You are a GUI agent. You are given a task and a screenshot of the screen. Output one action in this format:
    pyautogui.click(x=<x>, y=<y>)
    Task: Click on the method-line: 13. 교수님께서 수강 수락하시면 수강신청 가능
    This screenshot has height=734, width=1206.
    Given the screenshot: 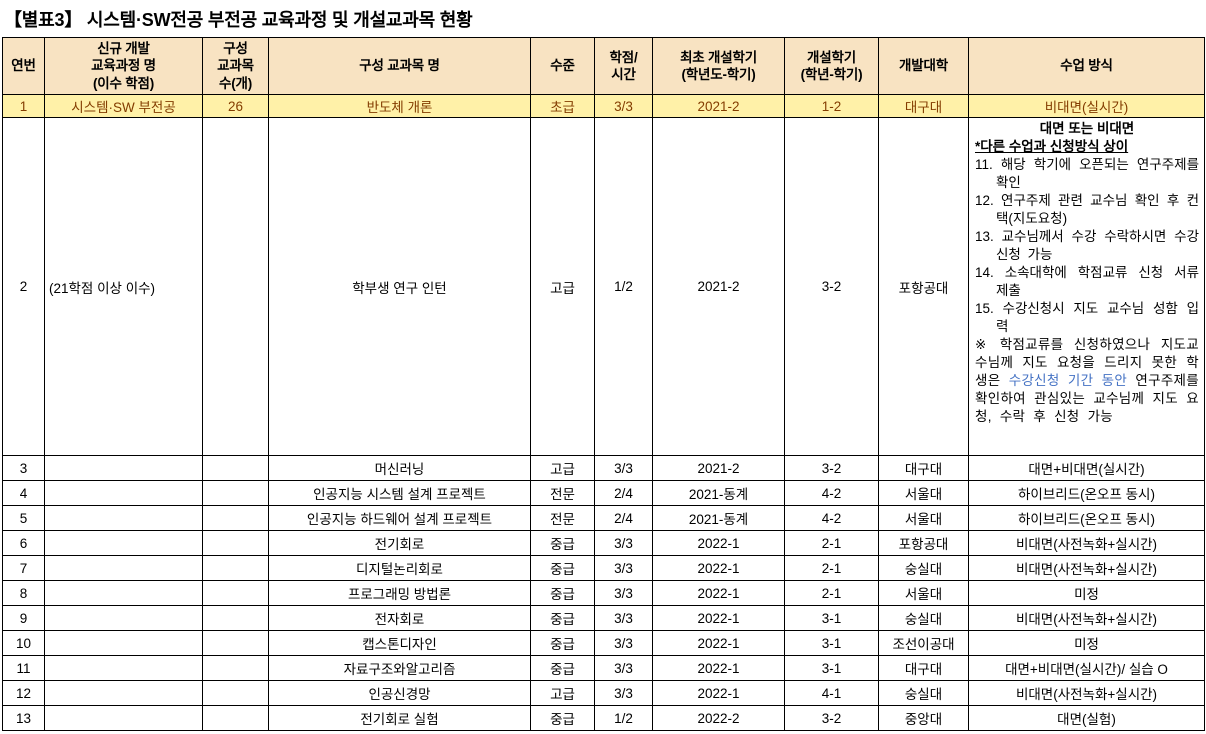 What is the action you would take?
    pyautogui.click(x=1087, y=245)
    